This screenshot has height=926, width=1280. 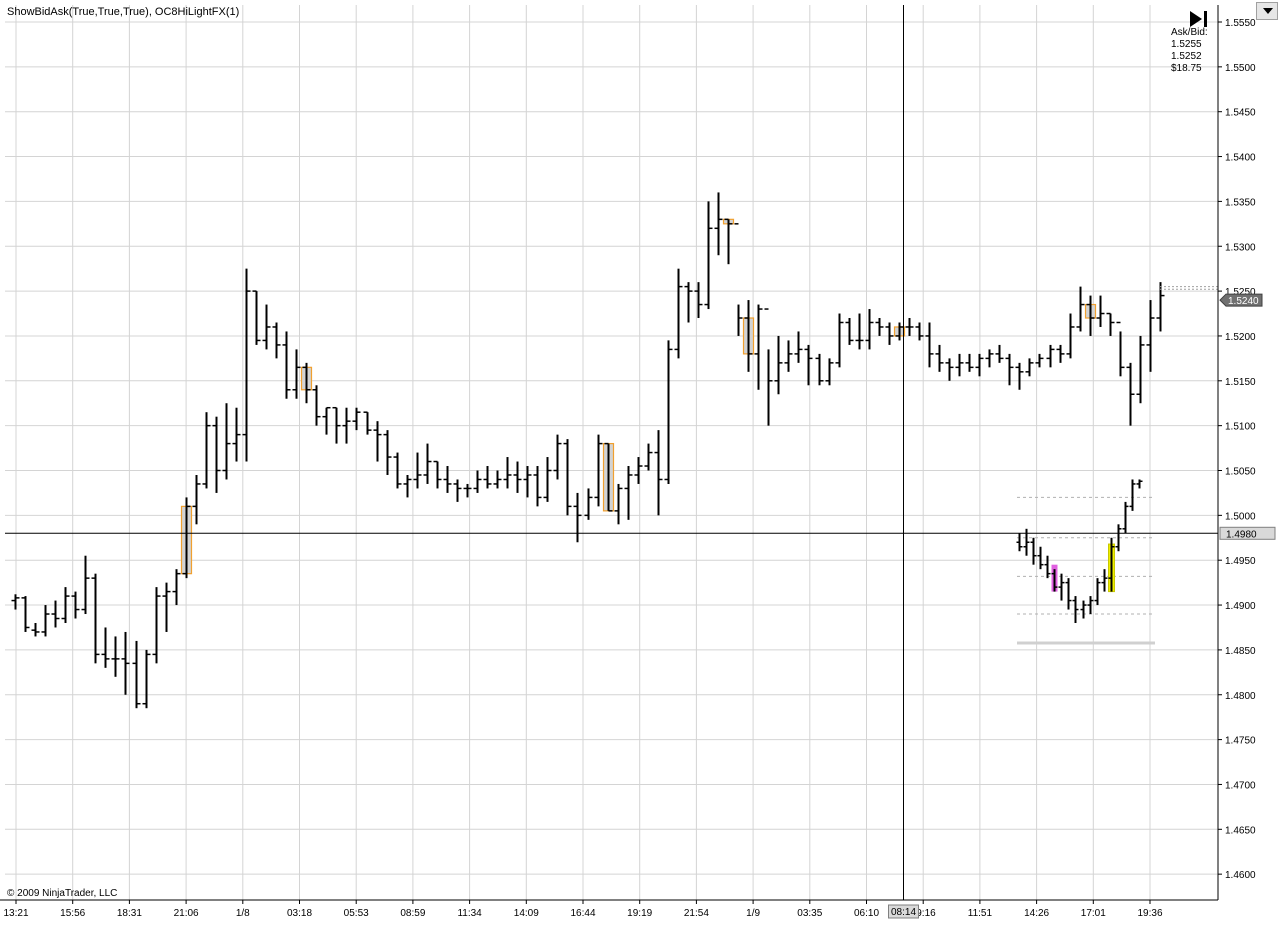 I want to click on y-tick-label: 1.5000, so click(x=1240, y=516).